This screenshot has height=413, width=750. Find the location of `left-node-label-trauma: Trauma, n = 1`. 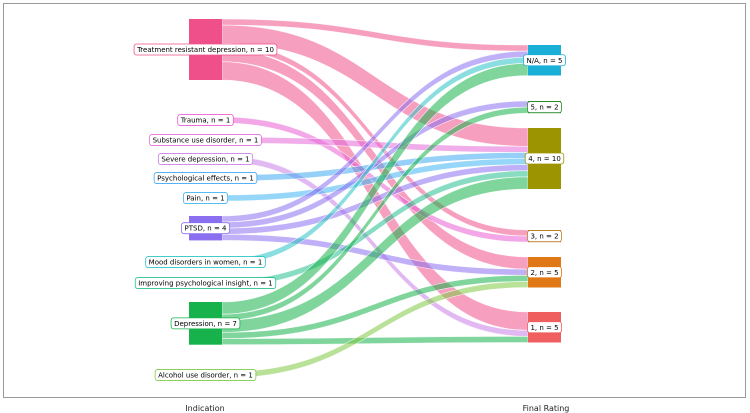

left-node-label-trauma: Trauma, n = 1 is located at coordinates (205, 120).